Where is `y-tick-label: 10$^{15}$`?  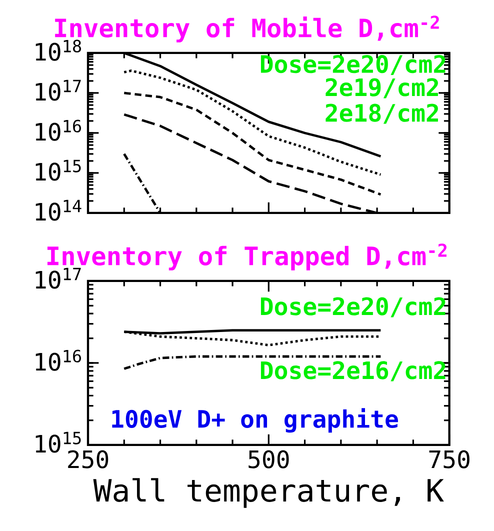
y-tick-label: 10$^{15}$ is located at coordinates (58, 170).